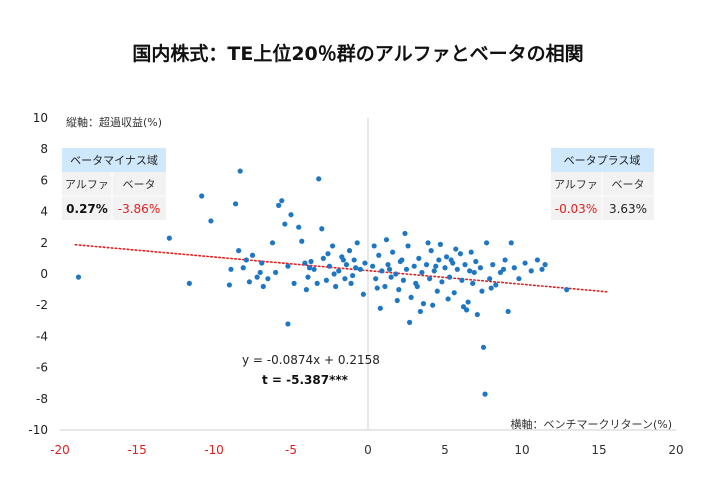 Image resolution: width=716 pixels, height=500 pixels. I want to click on y-tick-label: 8, so click(44, 149).